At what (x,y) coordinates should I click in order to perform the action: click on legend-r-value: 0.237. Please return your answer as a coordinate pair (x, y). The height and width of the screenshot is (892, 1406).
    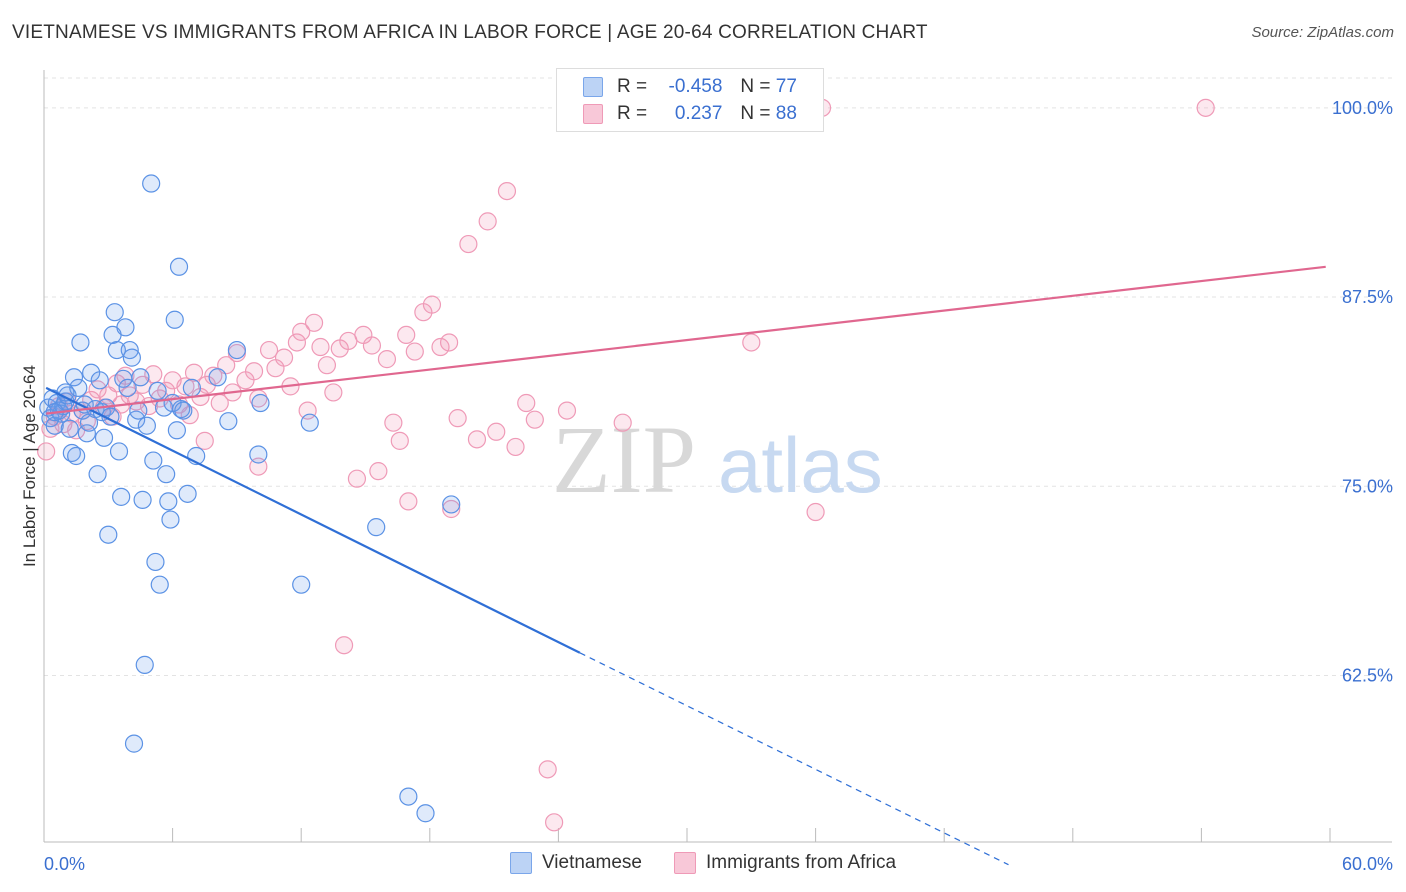
    Looking at the image, I should click on (698, 113).